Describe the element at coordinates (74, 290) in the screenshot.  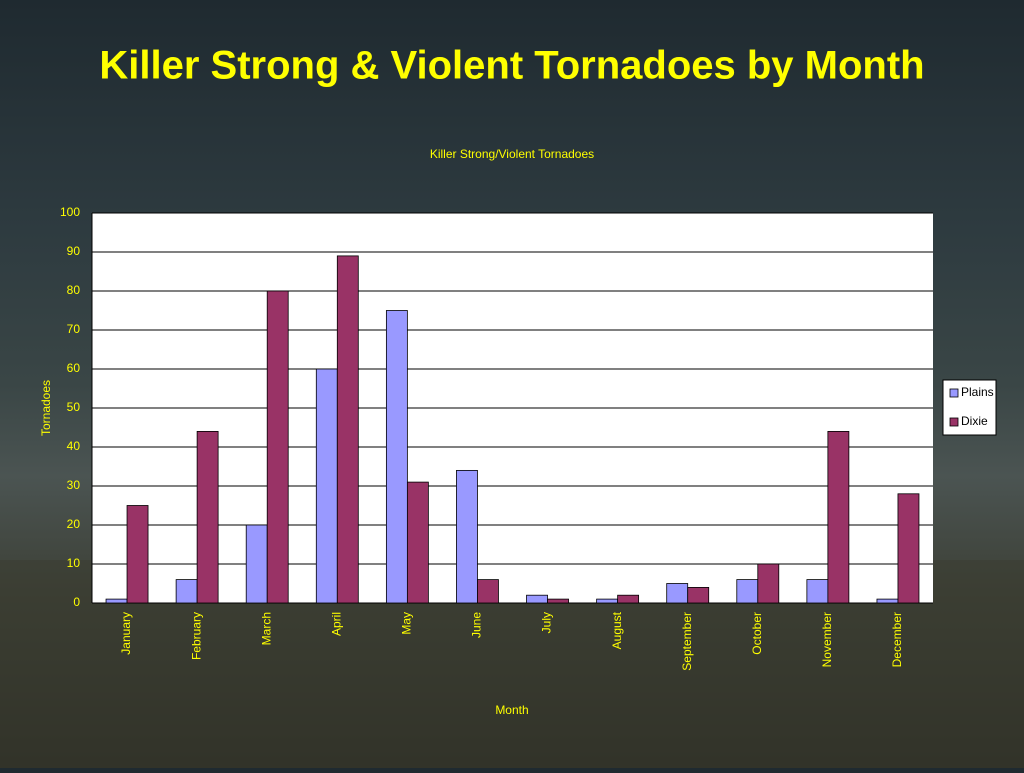
I see `y-tick-label: 80` at that location.